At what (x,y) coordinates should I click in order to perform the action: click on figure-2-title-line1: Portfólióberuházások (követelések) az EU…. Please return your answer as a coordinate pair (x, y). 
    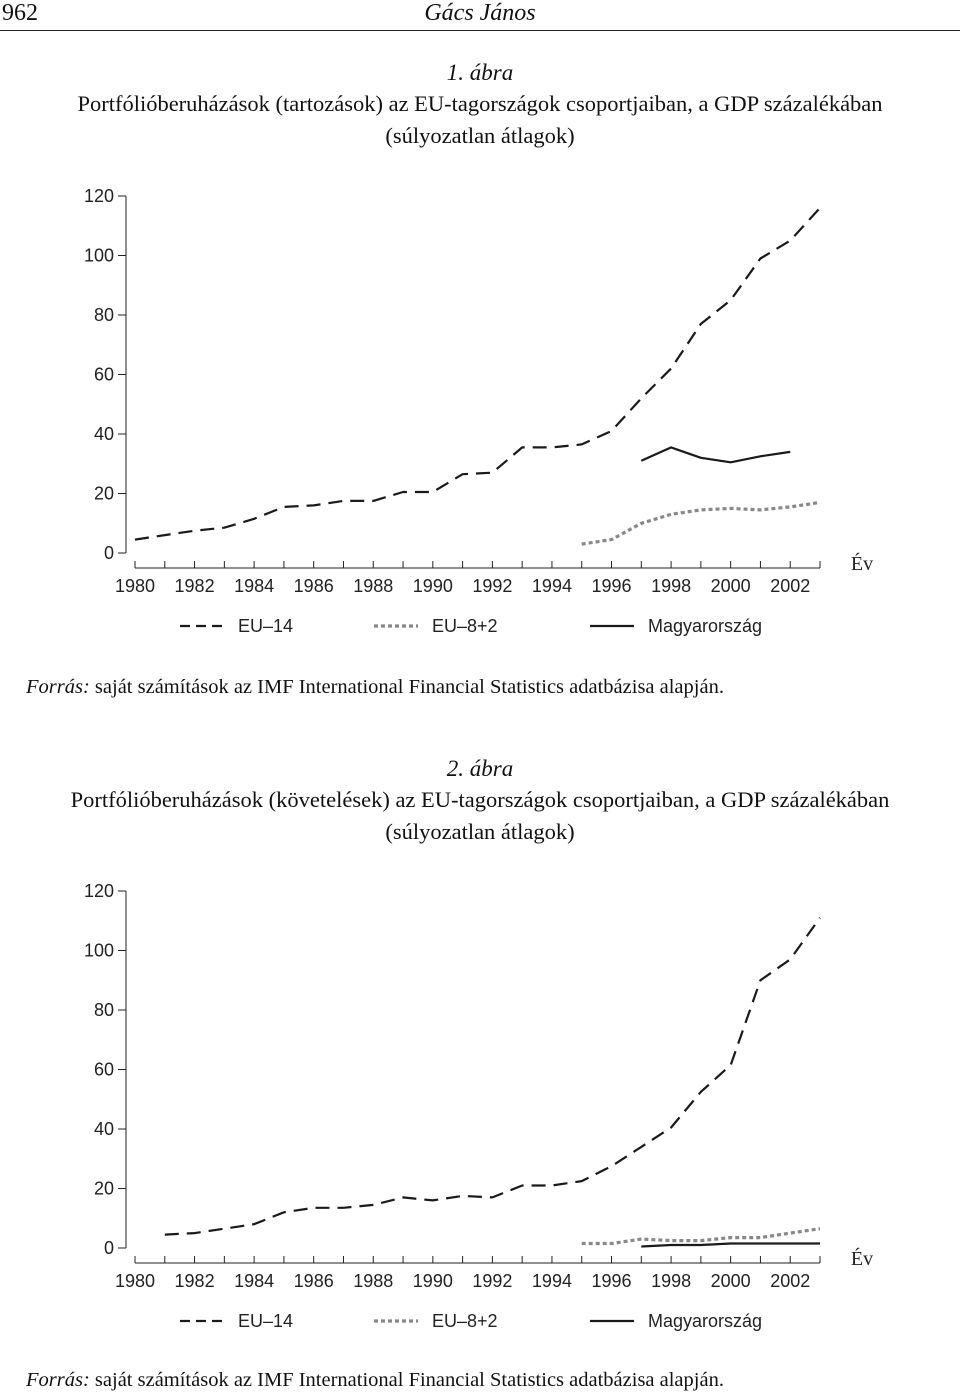
    Looking at the image, I should click on (480, 799).